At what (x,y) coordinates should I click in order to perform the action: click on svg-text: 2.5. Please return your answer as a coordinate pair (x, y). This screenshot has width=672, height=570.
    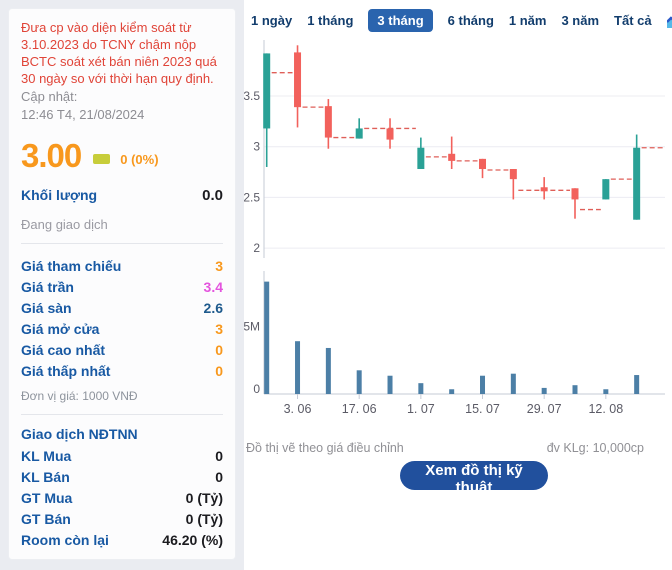
    Looking at the image, I should click on (252, 197).